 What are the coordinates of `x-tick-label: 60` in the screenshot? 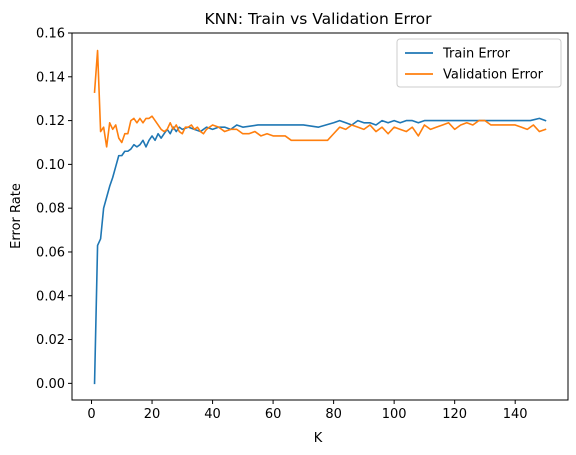 It's located at (273, 414).